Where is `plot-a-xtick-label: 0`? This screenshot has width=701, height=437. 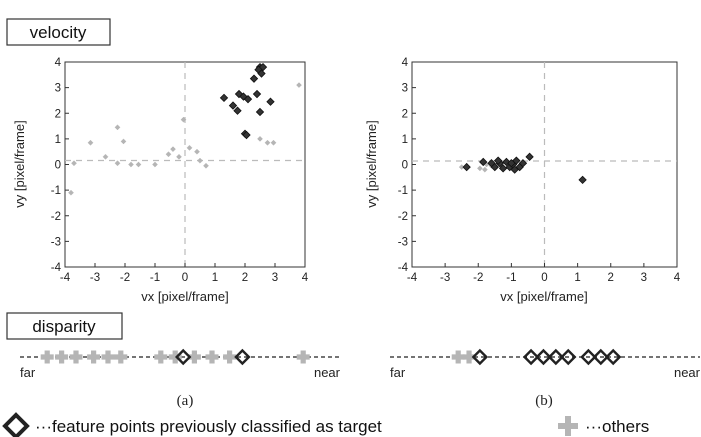 plot-a-xtick-label: 0 is located at coordinates (185, 278).